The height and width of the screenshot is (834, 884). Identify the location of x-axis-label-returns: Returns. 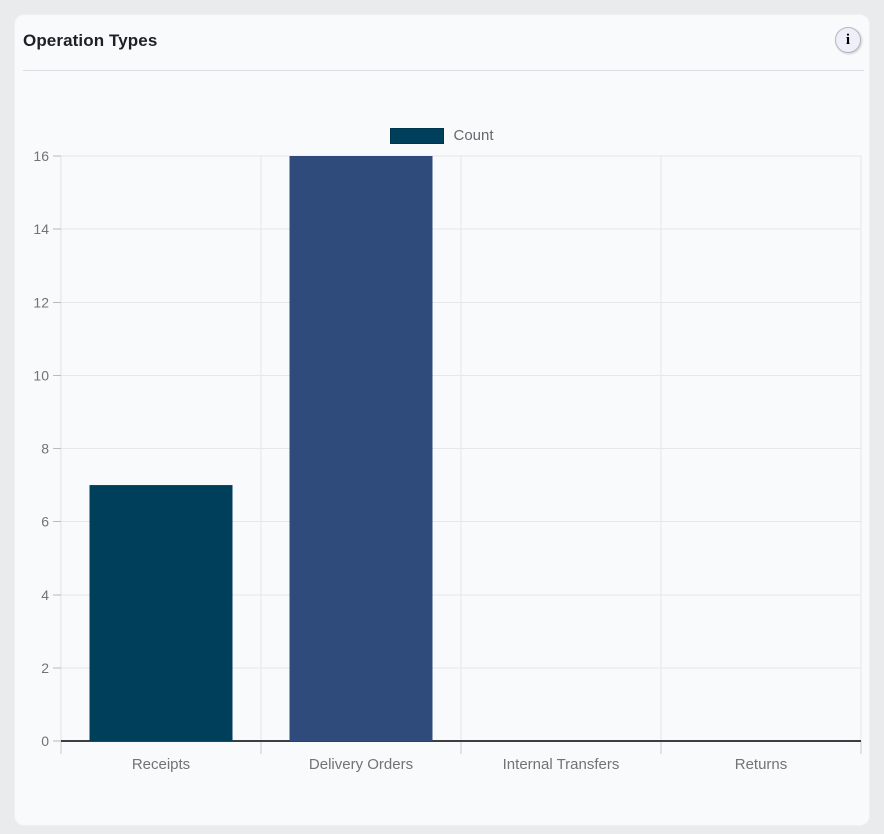
(761, 764).